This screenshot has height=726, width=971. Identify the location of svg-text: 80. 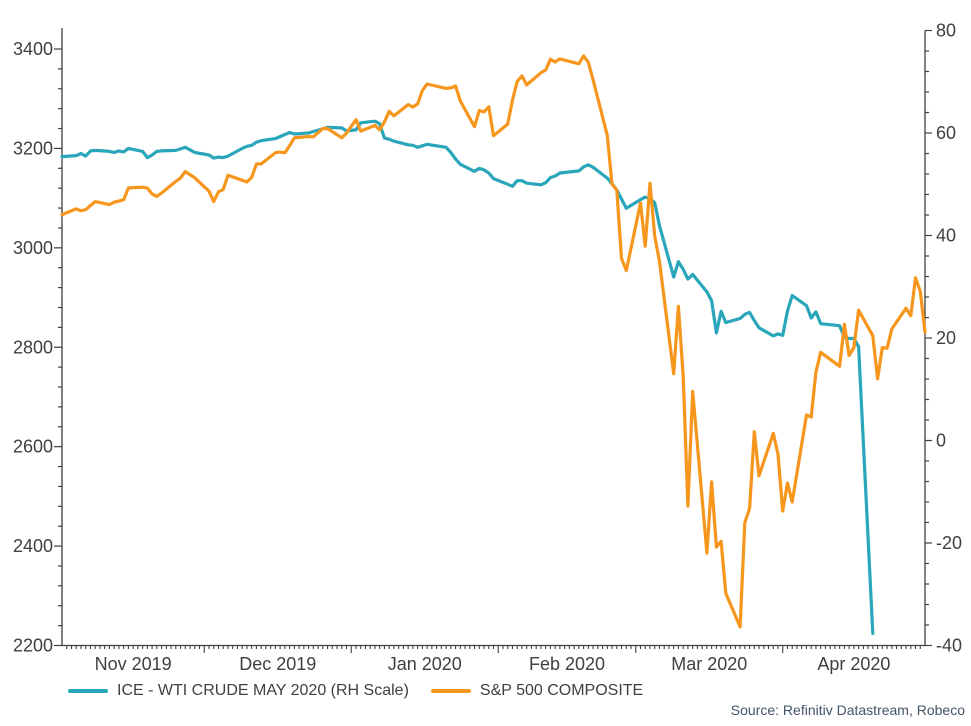
(946, 31).